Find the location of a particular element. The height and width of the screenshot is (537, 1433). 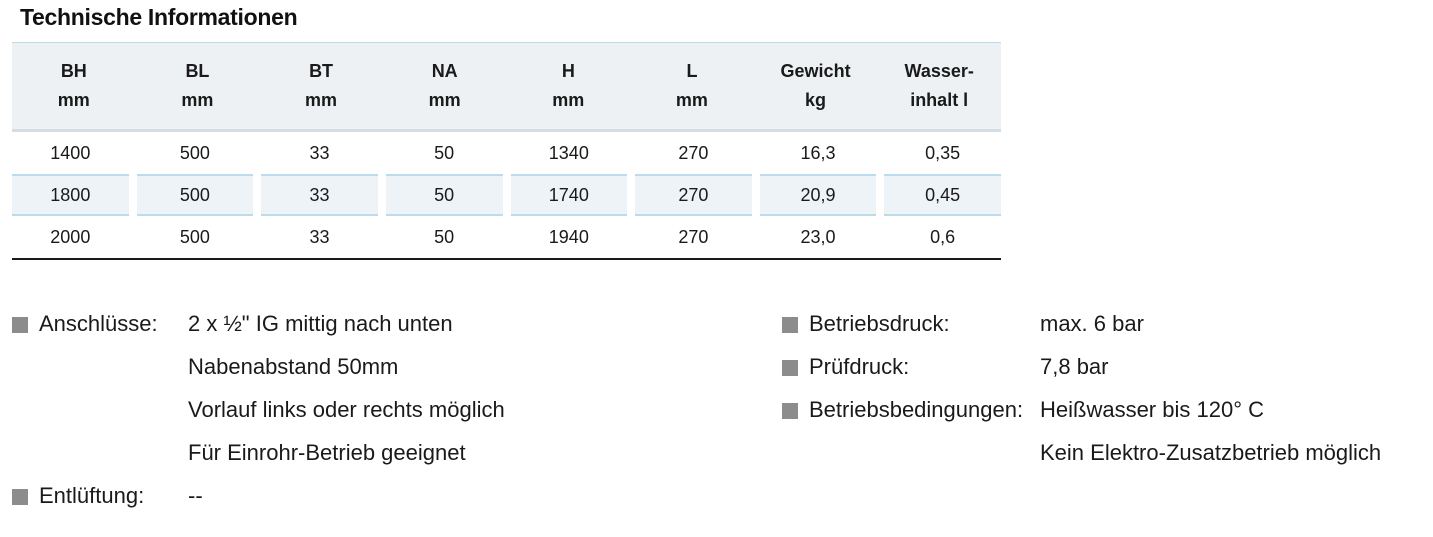

spec-label: Betriebsbedingungen: is located at coordinates (916, 409).